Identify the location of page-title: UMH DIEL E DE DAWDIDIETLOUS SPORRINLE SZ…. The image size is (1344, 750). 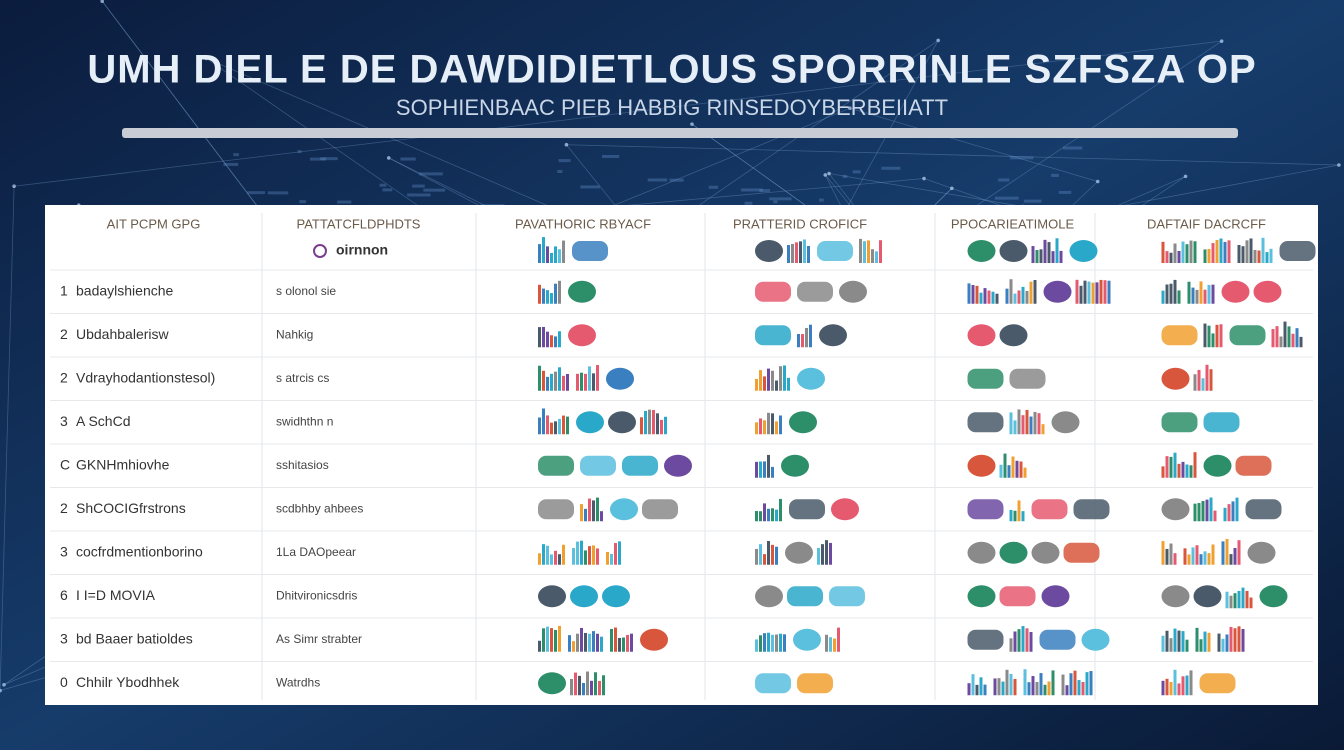
(671, 70).